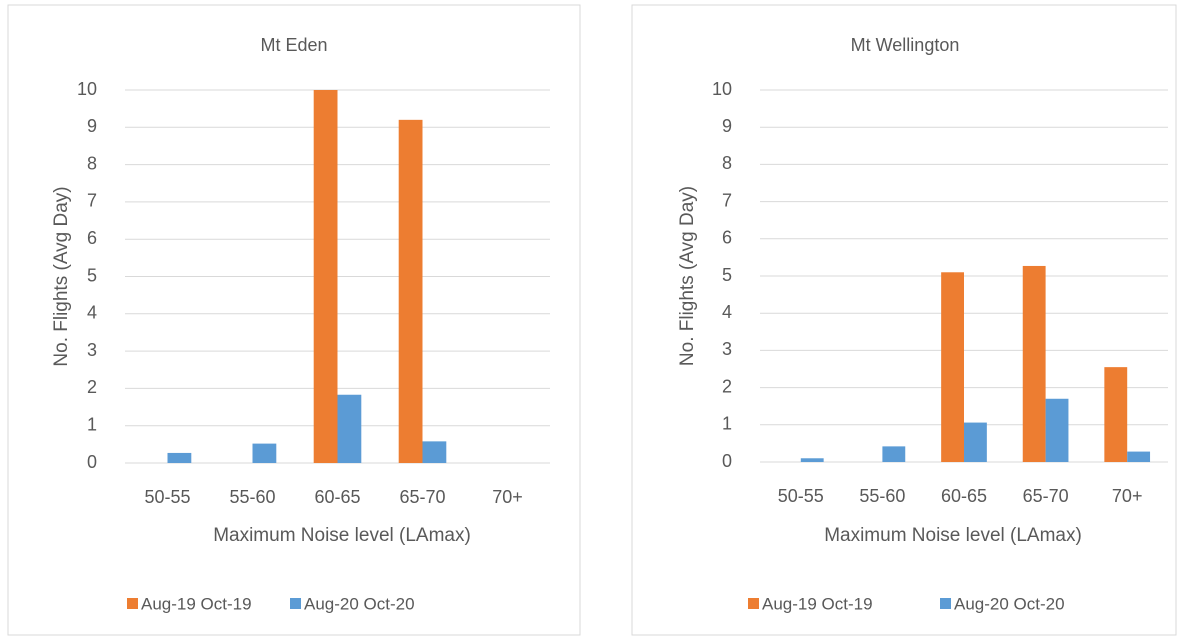 This screenshot has height=640, width=1181. I want to click on chart-title: Mt Eden, so click(293, 45).